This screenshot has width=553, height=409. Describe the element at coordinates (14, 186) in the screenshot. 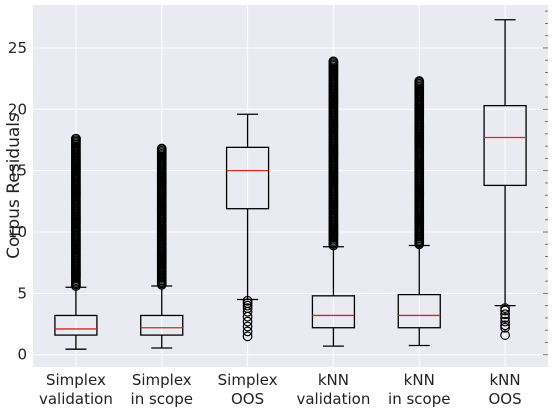

I see `y-axis-label: Corpus Residuals` at that location.